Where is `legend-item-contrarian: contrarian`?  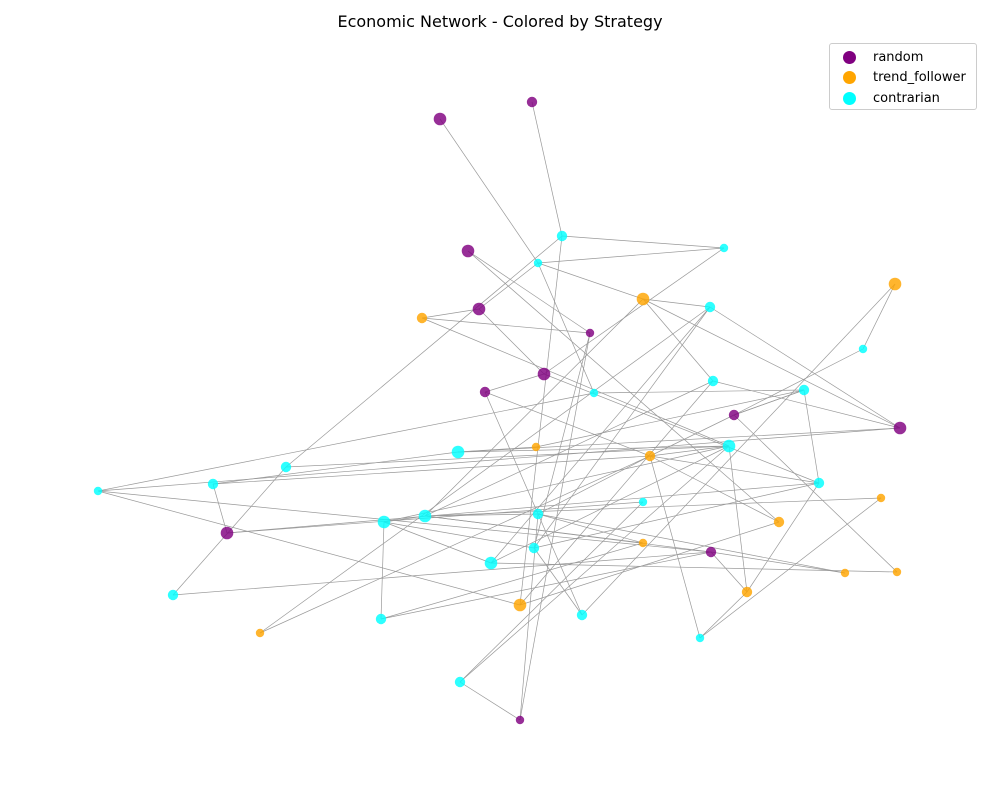 legend-item-contrarian: contrarian is located at coordinates (889, 98).